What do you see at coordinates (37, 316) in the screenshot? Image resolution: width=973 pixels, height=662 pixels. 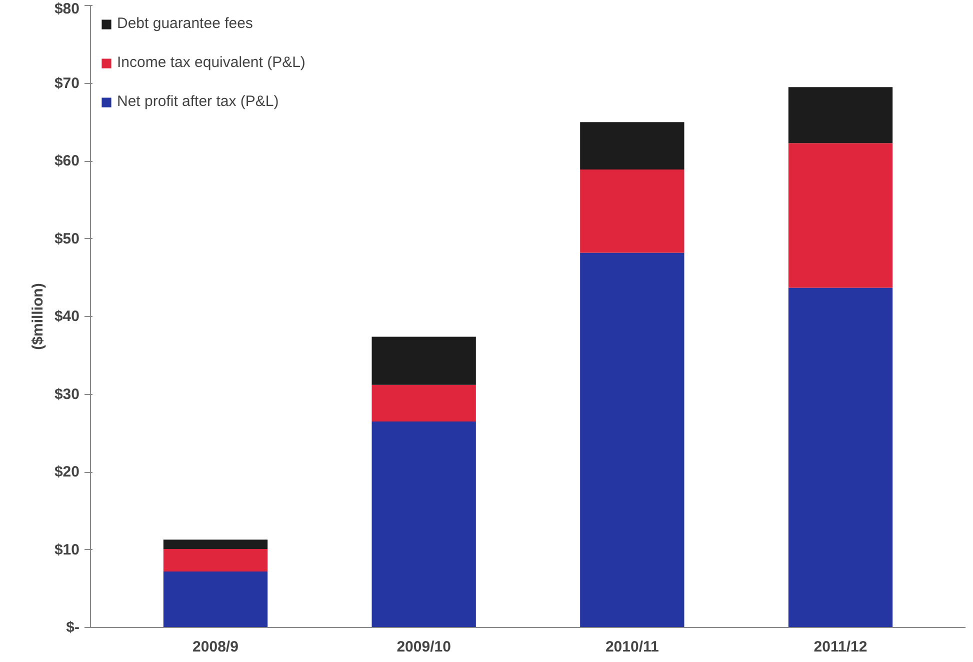 I see `y-axis-title: ($million)` at bounding box center [37, 316].